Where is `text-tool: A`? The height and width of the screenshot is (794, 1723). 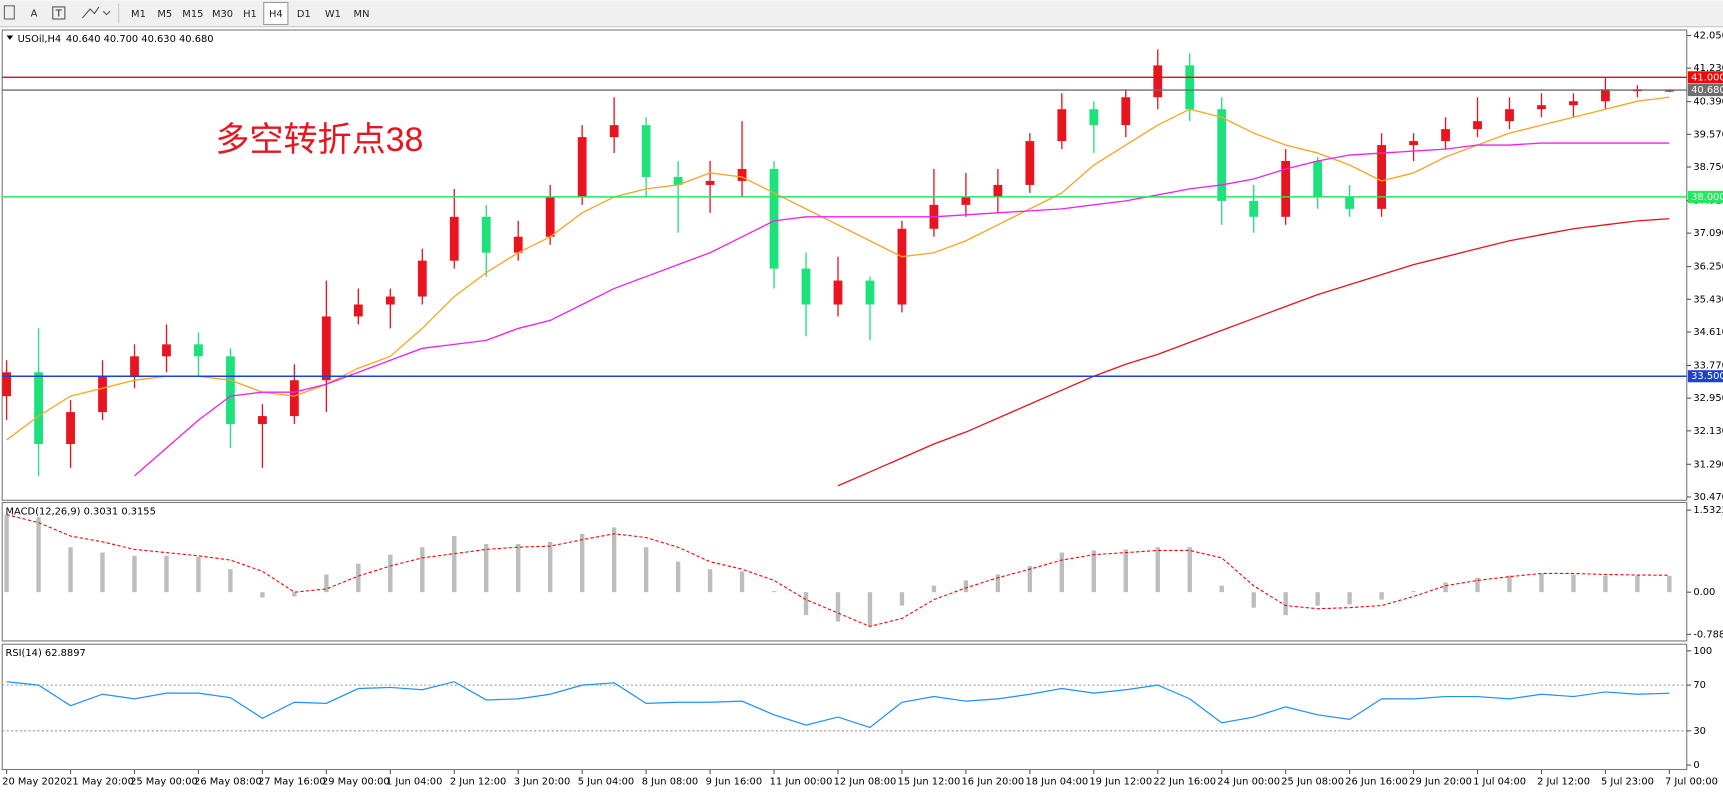
text-tool: A is located at coordinates (34, 14).